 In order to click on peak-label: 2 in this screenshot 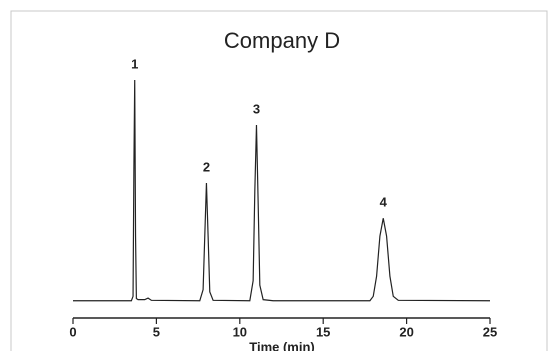, I will do `click(206, 166)`.